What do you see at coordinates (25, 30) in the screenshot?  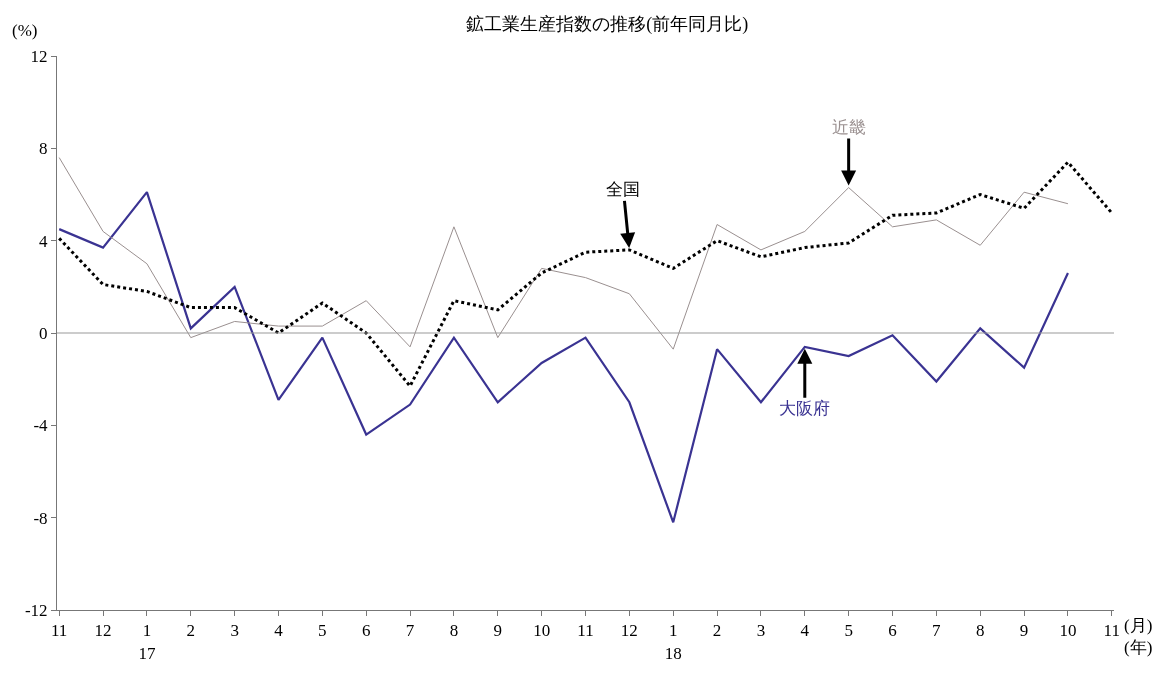 I see `y-axis-title: (%)` at bounding box center [25, 30].